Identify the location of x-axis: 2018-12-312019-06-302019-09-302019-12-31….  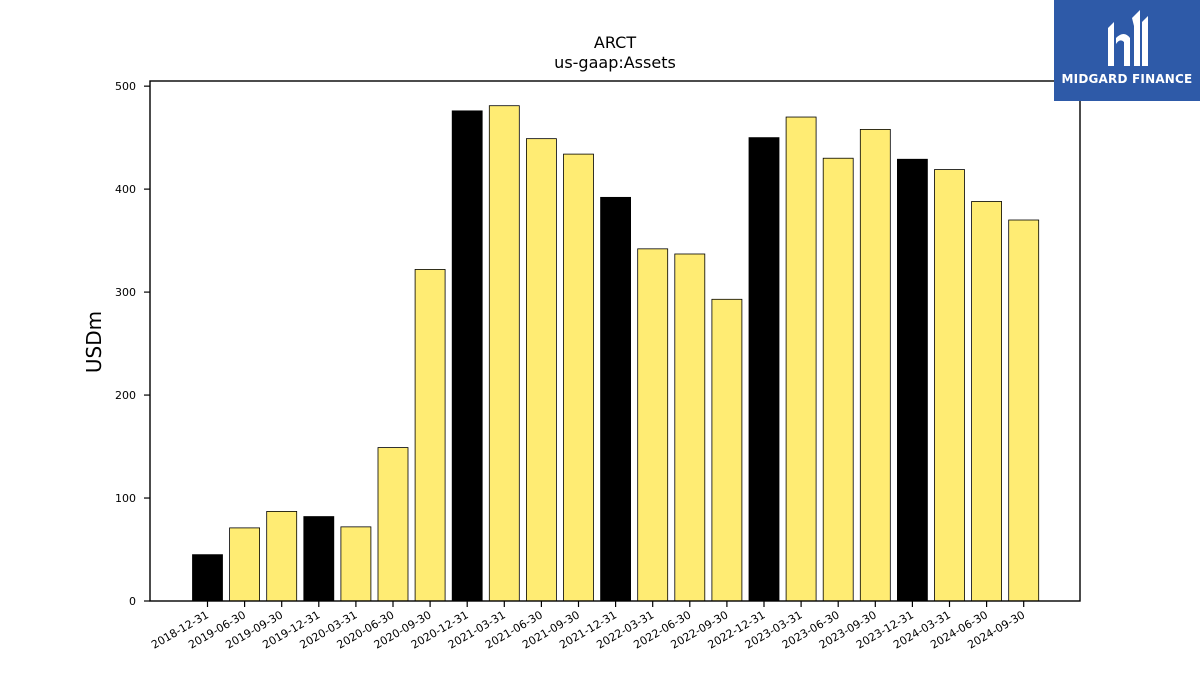
(588, 626).